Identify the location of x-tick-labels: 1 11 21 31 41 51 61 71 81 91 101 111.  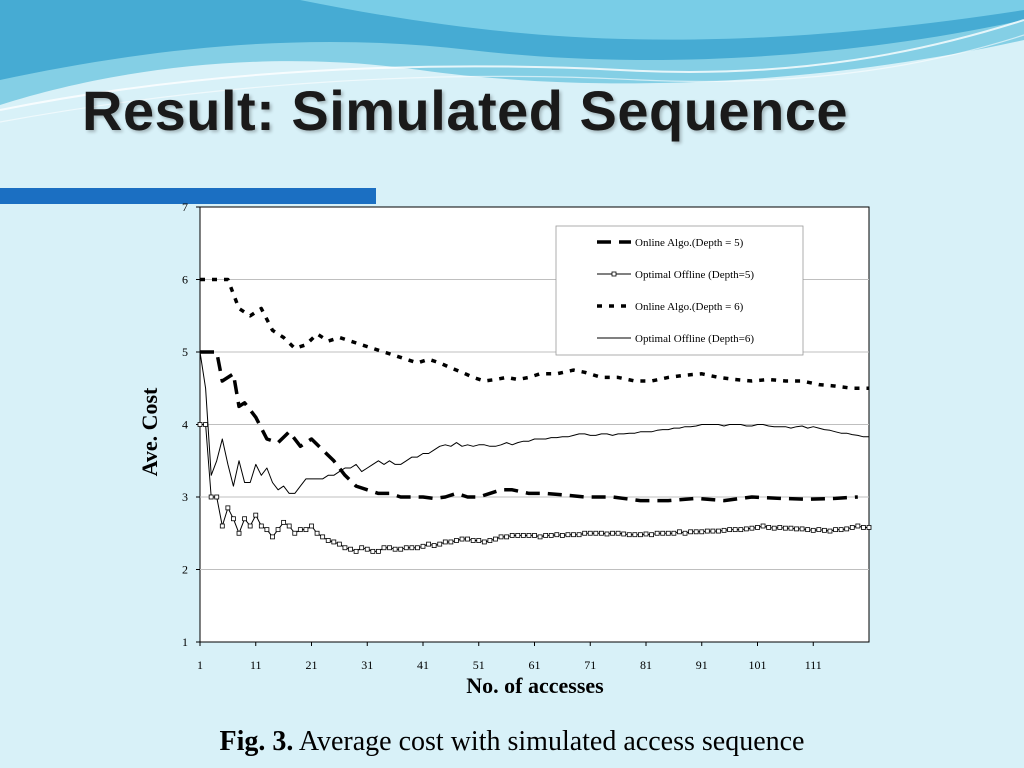
(509, 657).